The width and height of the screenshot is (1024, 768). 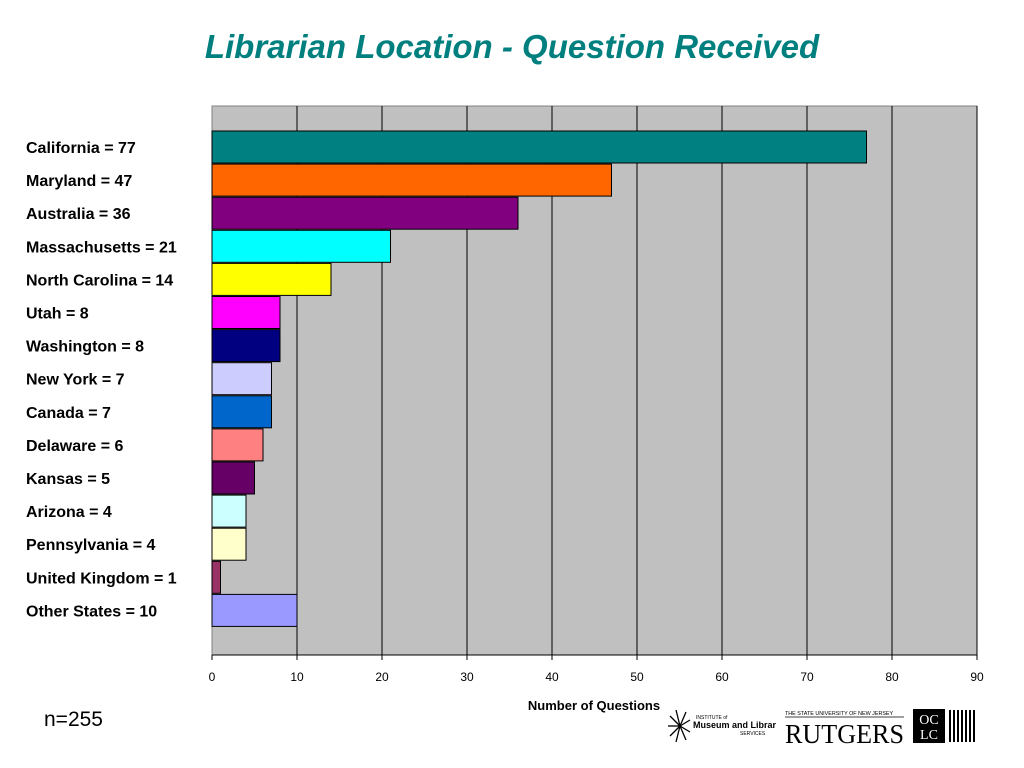 I want to click on svg-text: Museum and Library, so click(x=734, y=725).